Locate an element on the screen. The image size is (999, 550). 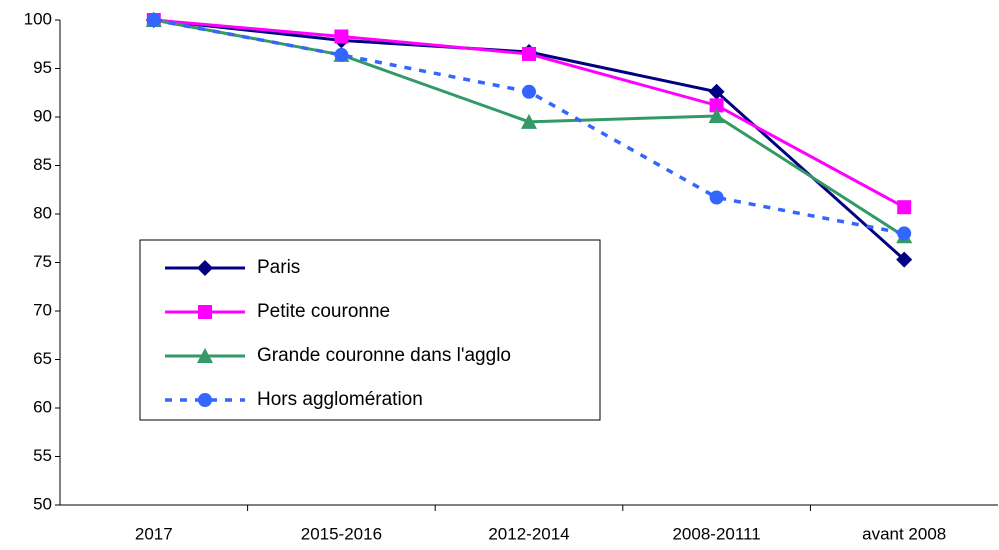
y-tick-label: 95 is located at coordinates (42, 67).